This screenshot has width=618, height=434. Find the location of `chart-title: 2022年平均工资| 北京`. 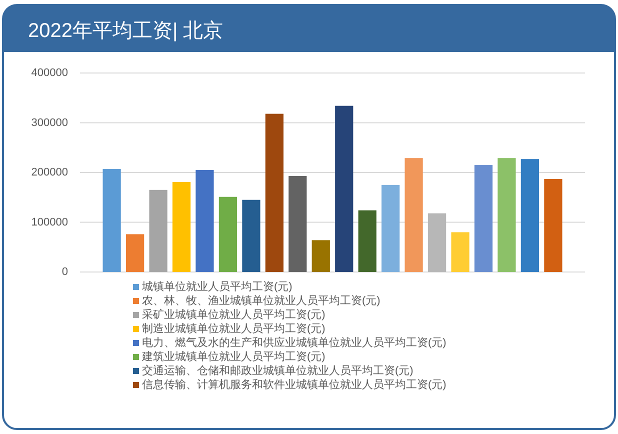

chart-title: 2022年平均工资| 北京 is located at coordinates (126, 31).